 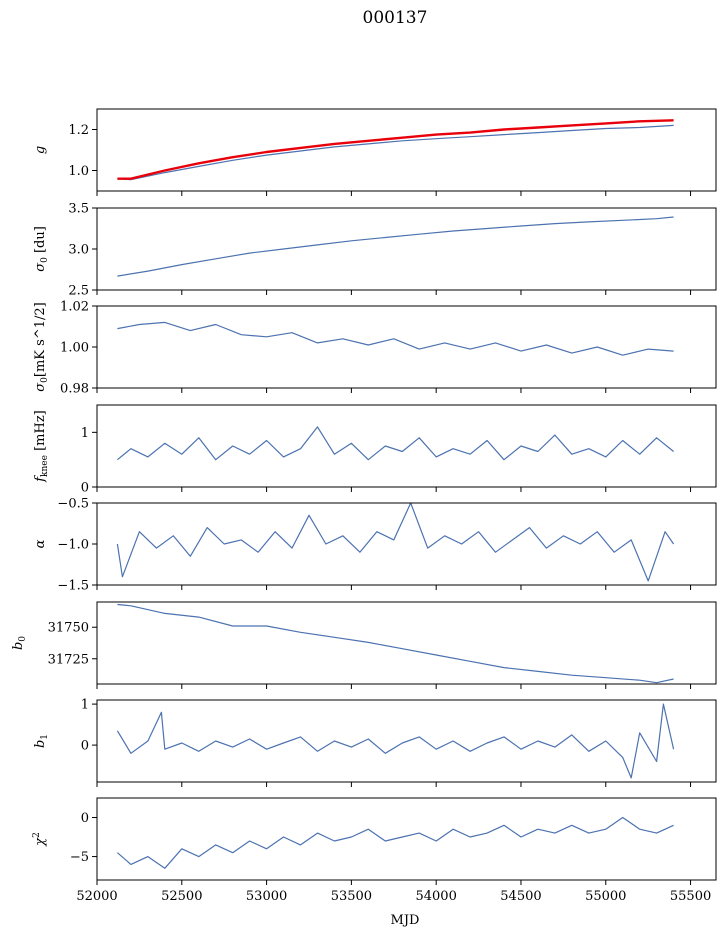 I want to click on panel-6-ytick-label-2: 31750, so click(x=68, y=628).